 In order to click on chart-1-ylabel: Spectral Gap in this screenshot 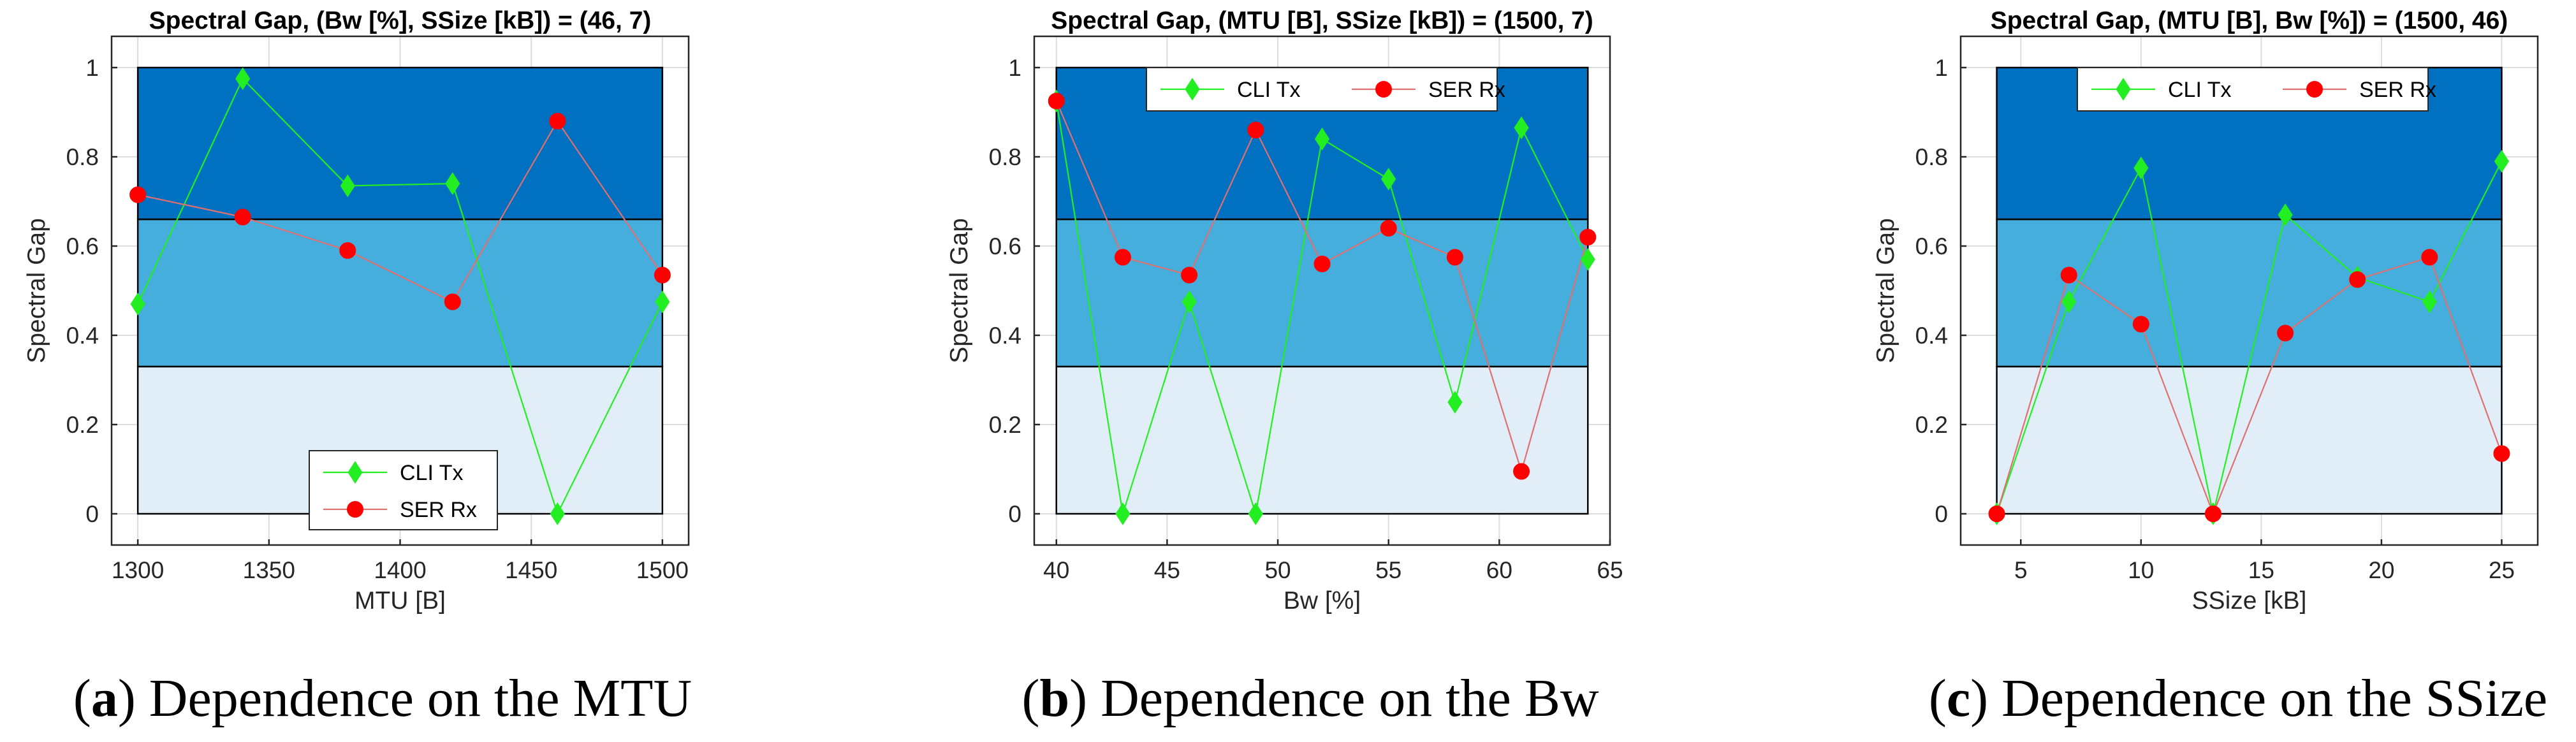, I will do `click(36, 290)`.